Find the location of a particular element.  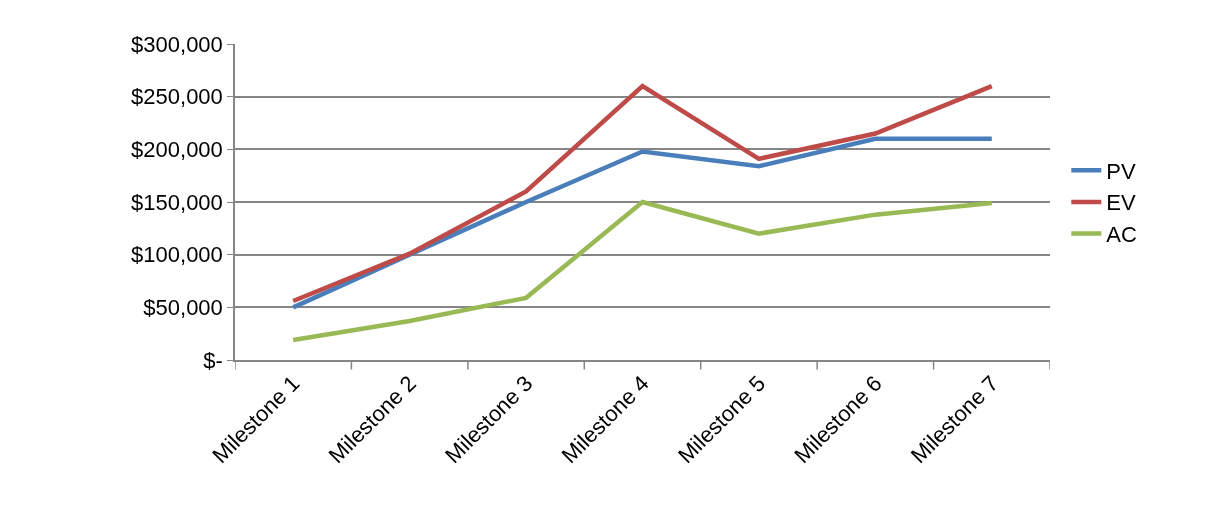

y-tick-label: $100,000 is located at coordinates (177, 255).